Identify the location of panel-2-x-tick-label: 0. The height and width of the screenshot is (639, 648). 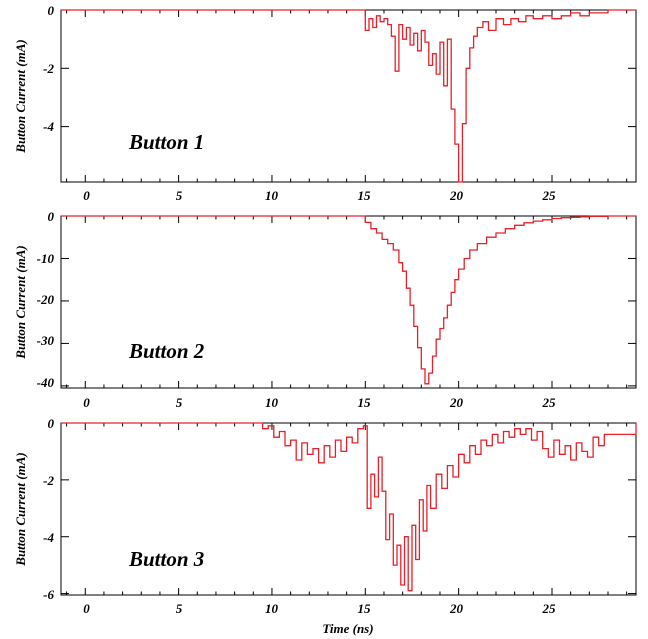
(86, 402).